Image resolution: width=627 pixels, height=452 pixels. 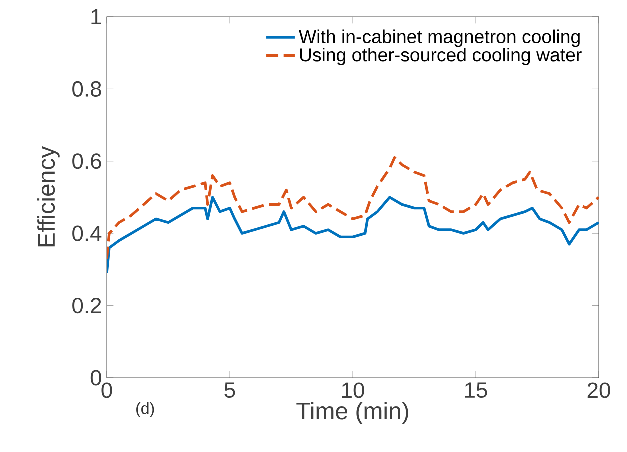 What do you see at coordinates (230, 390) in the screenshot?
I see `x-tick-label: 5` at bounding box center [230, 390].